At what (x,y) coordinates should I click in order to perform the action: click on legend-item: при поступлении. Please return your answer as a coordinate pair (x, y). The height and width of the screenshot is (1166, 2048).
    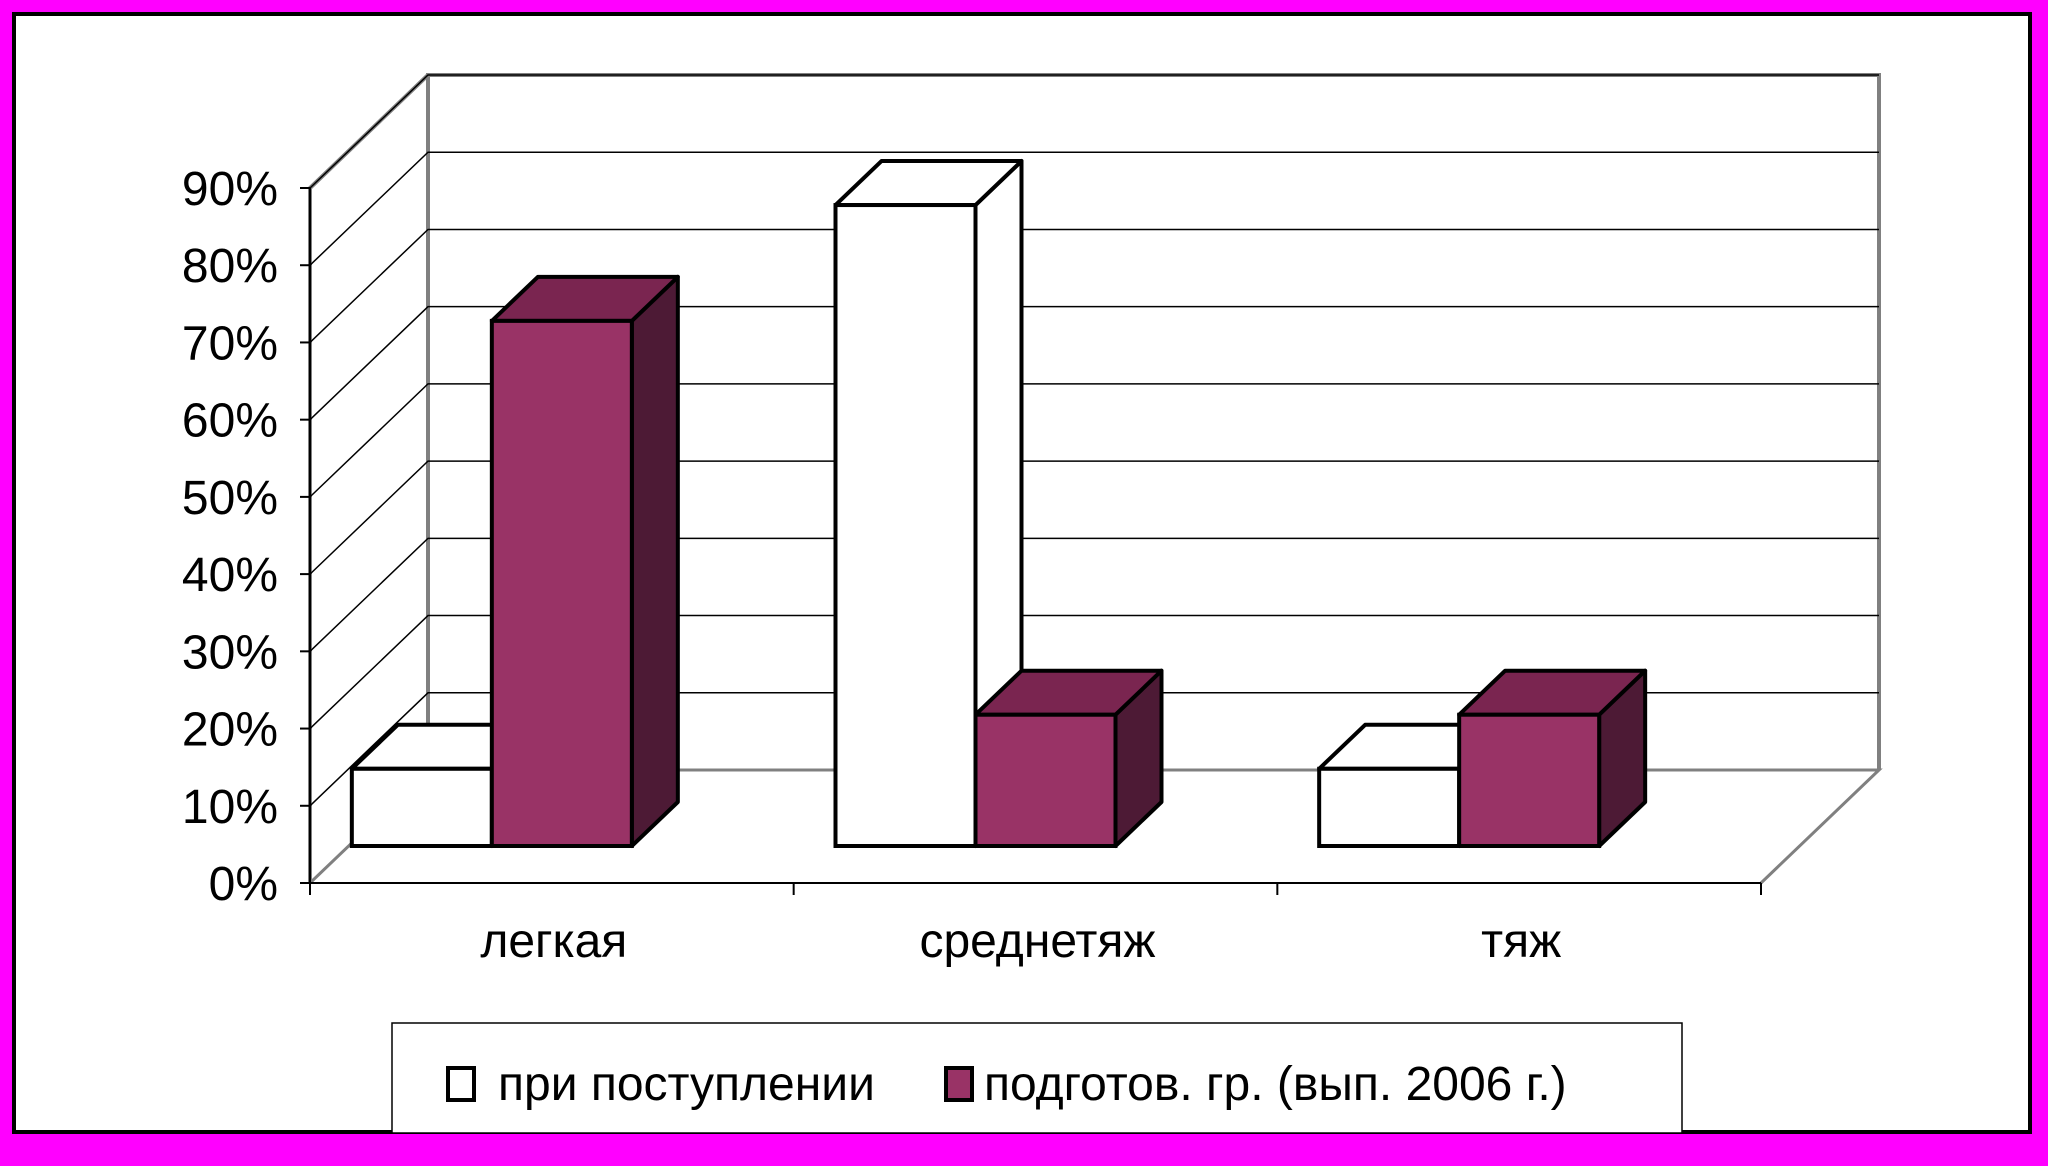
    Looking at the image, I should click on (660, 1084).